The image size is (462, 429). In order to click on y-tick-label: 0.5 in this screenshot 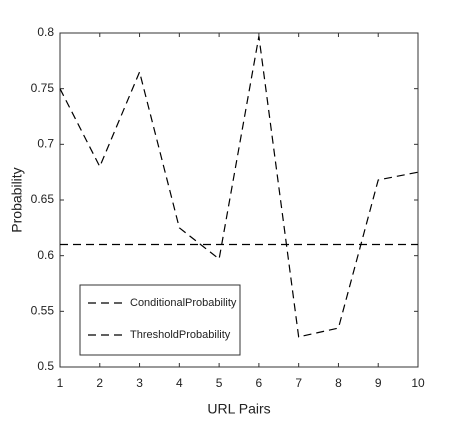, I will do `click(45, 366)`.